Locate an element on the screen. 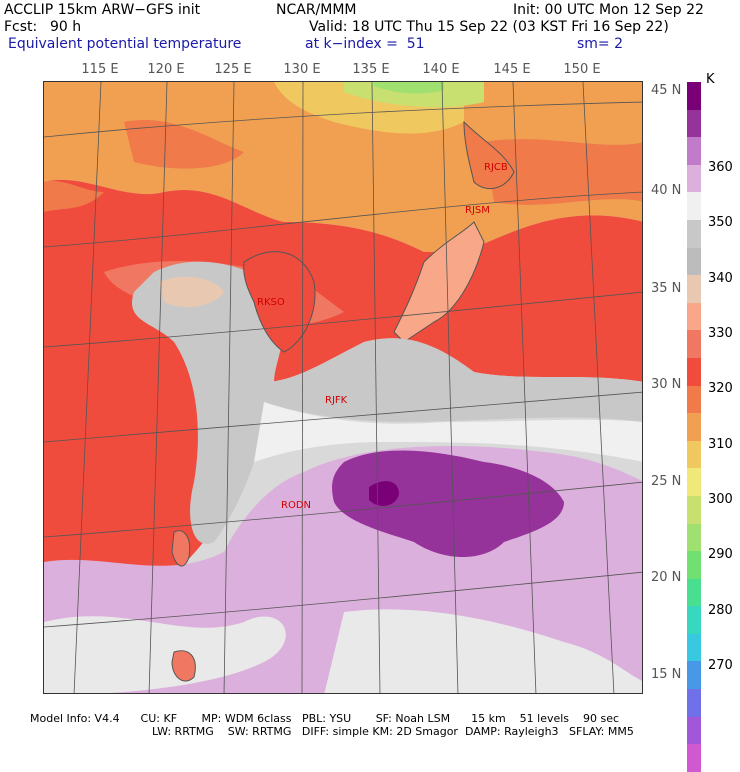  forecast-hours: 90 h is located at coordinates (66, 27).